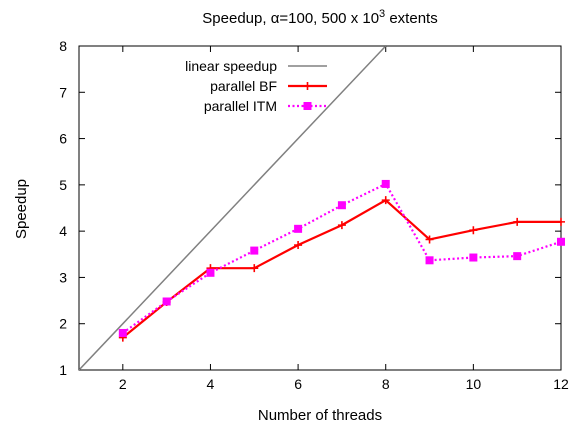  Describe the element at coordinates (275, 18) in the screenshot. I see `chart-title-alpha: α` at that location.